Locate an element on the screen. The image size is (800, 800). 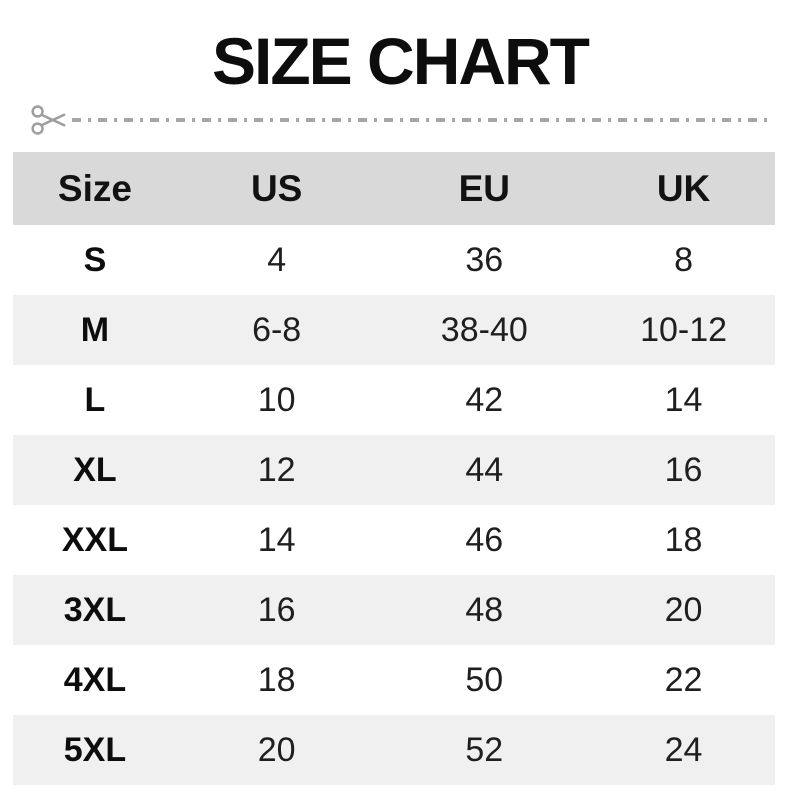
scissors-icon is located at coordinates (49, 120).